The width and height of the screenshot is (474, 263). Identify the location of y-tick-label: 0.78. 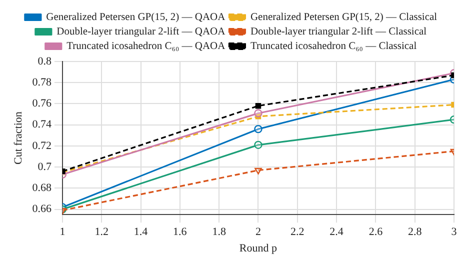
(42, 82).